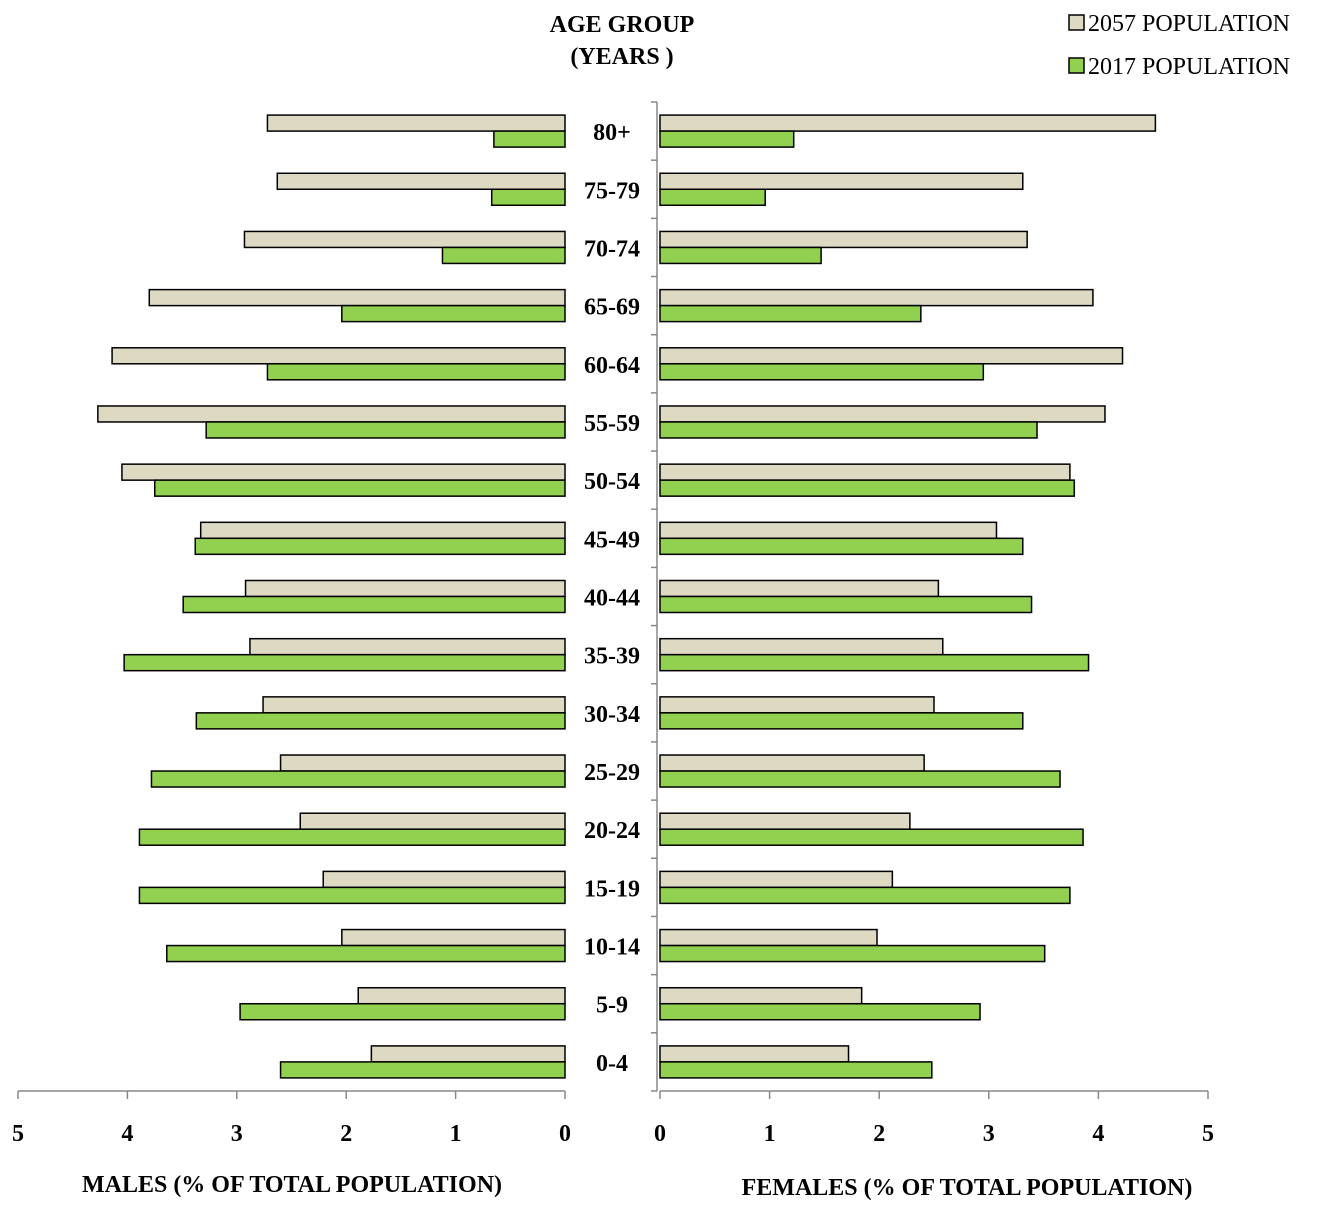 The width and height of the screenshot is (1322, 1207). Describe the element at coordinates (1189, 24) in the screenshot. I see `legend-label-2057: 2057 POPULATION` at that location.